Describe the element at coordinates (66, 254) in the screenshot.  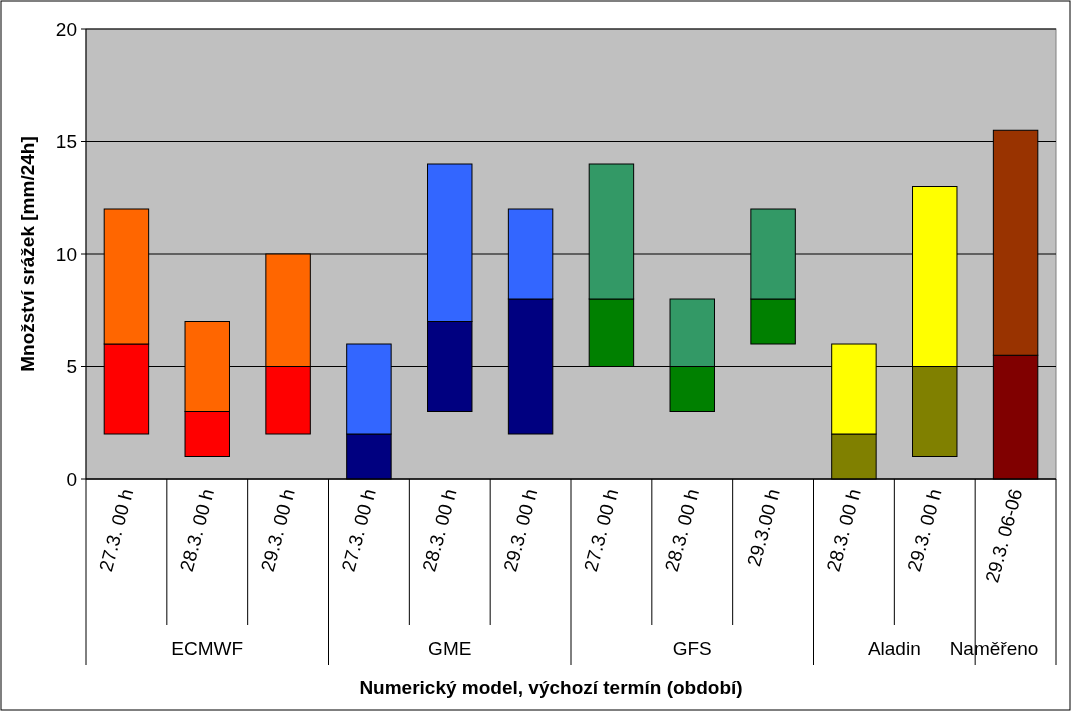
I see `y-tick-label: 10` at that location.